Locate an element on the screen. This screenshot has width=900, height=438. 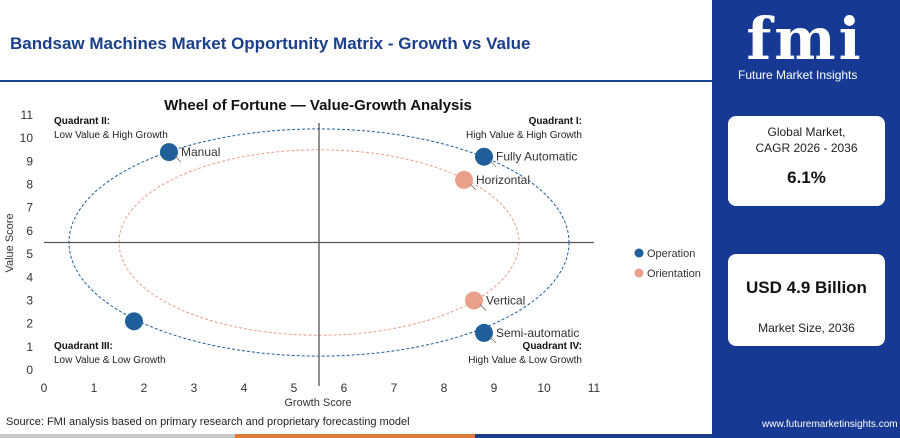
quadrant-title-bottom-right: Quadrant IV: is located at coordinates (552, 346).